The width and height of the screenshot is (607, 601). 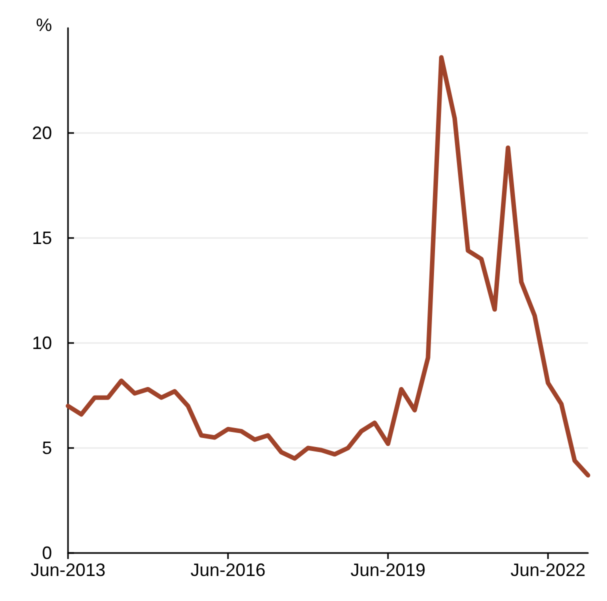 What do you see at coordinates (42, 133) in the screenshot?
I see `y-tick-label: 20` at bounding box center [42, 133].